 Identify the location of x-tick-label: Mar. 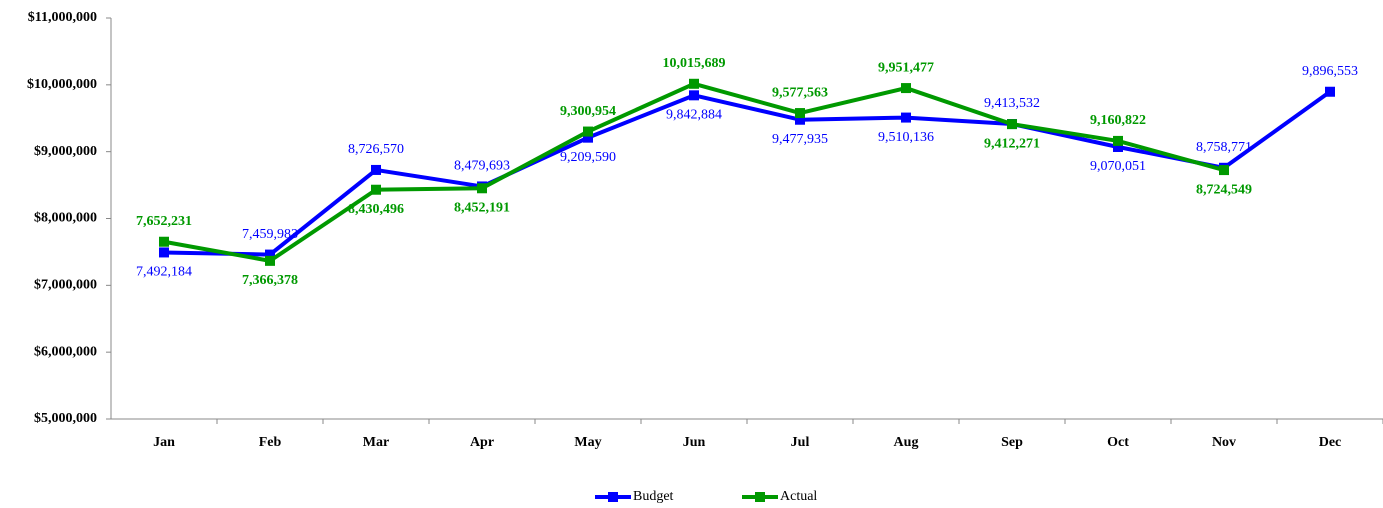
(376, 442).